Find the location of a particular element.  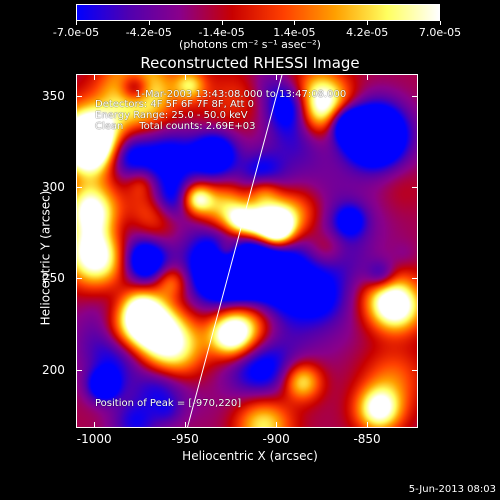

x-tick-label: -950 is located at coordinates (185, 439).